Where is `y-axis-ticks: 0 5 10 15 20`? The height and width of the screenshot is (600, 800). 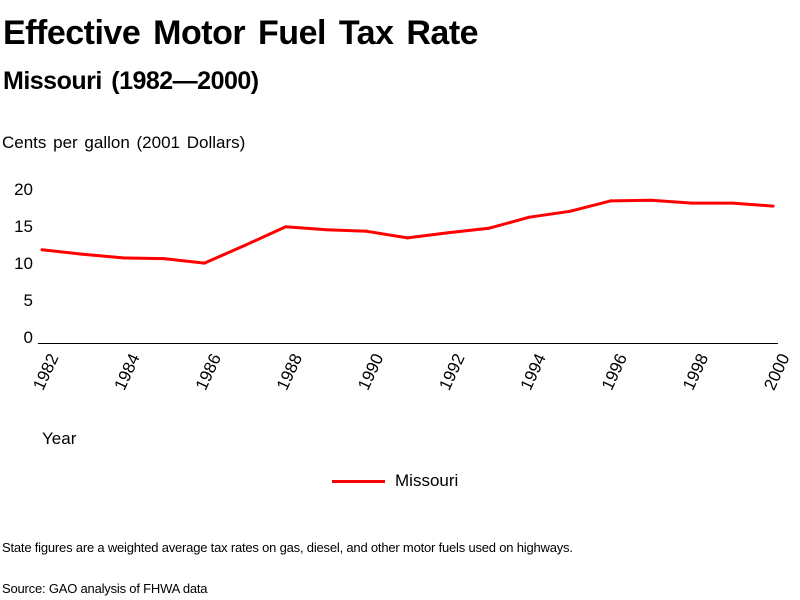
y-axis-ticks: 0 5 10 15 20 is located at coordinates (23, 263).